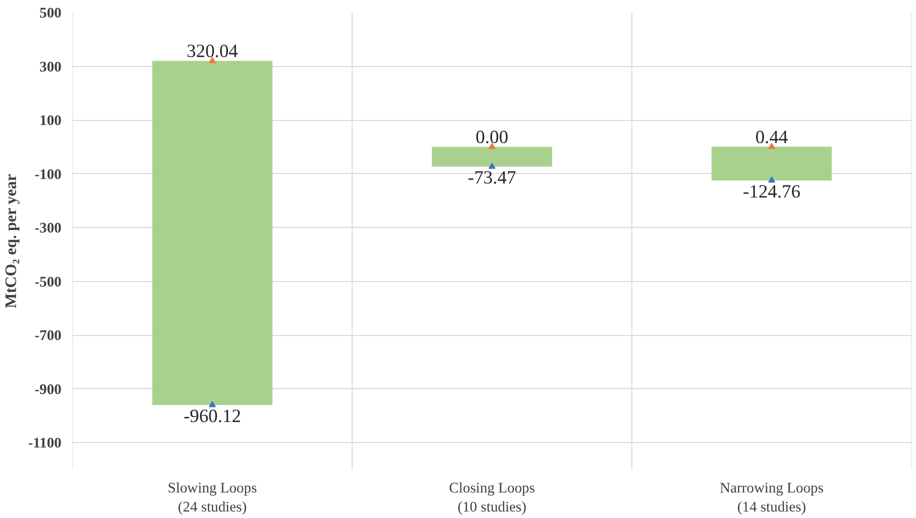 The image size is (916, 518). Describe the element at coordinates (11, 241) in the screenshot. I see `y-axis-title: MtCO₂ eq. per year` at that location.